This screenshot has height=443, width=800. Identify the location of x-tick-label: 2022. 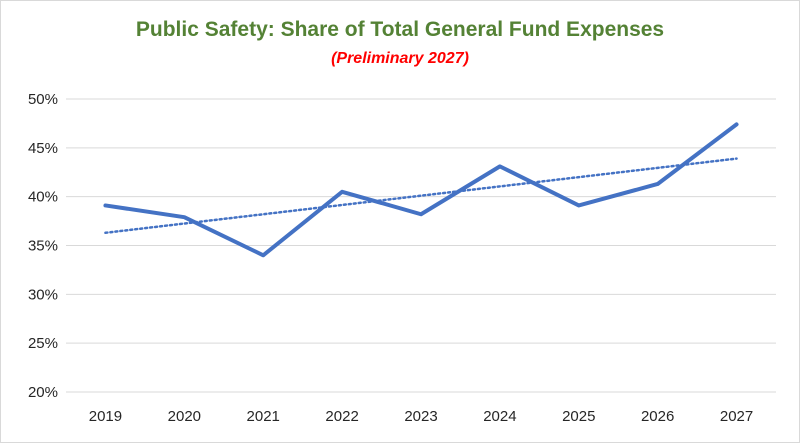
(341, 416).